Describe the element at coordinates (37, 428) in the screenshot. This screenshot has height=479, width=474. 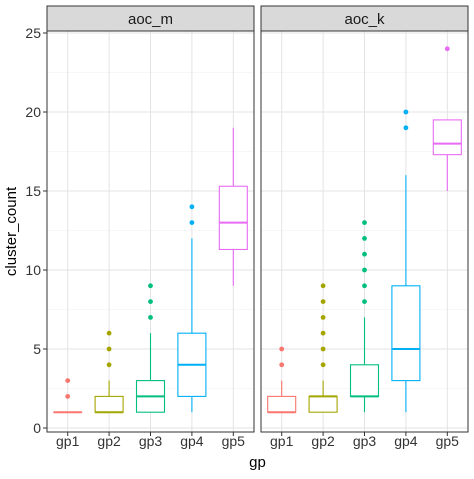
I see `y-tick-label: 0` at that location.